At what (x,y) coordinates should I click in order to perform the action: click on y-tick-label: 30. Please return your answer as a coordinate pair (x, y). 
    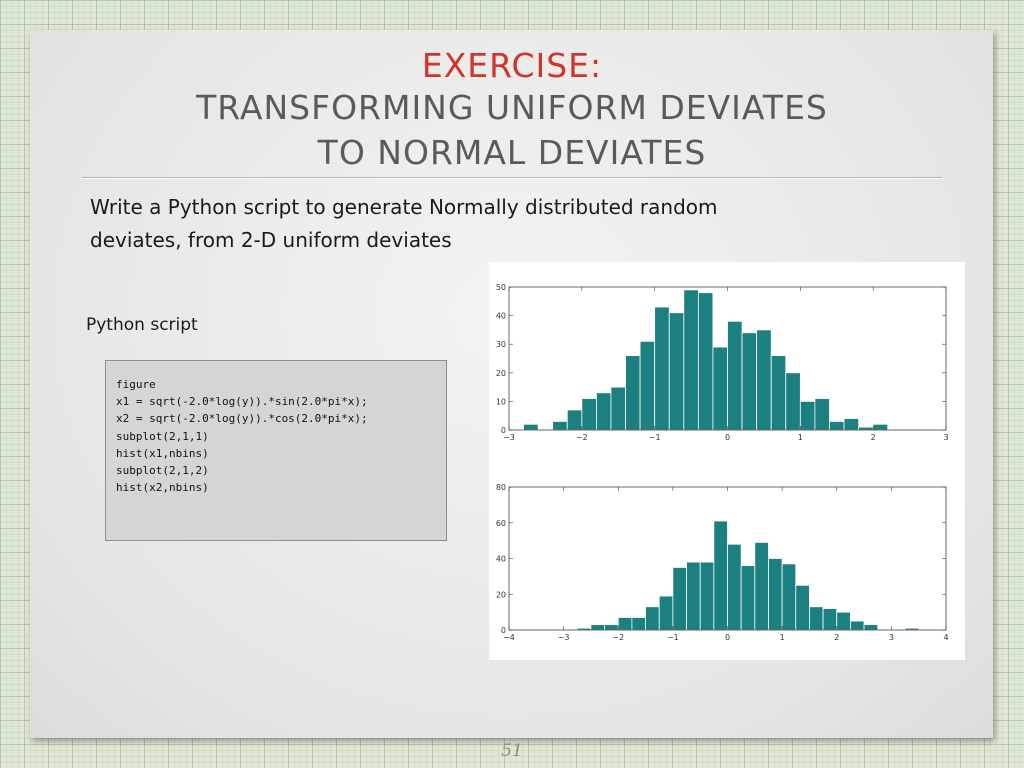
    Looking at the image, I should click on (501, 344).